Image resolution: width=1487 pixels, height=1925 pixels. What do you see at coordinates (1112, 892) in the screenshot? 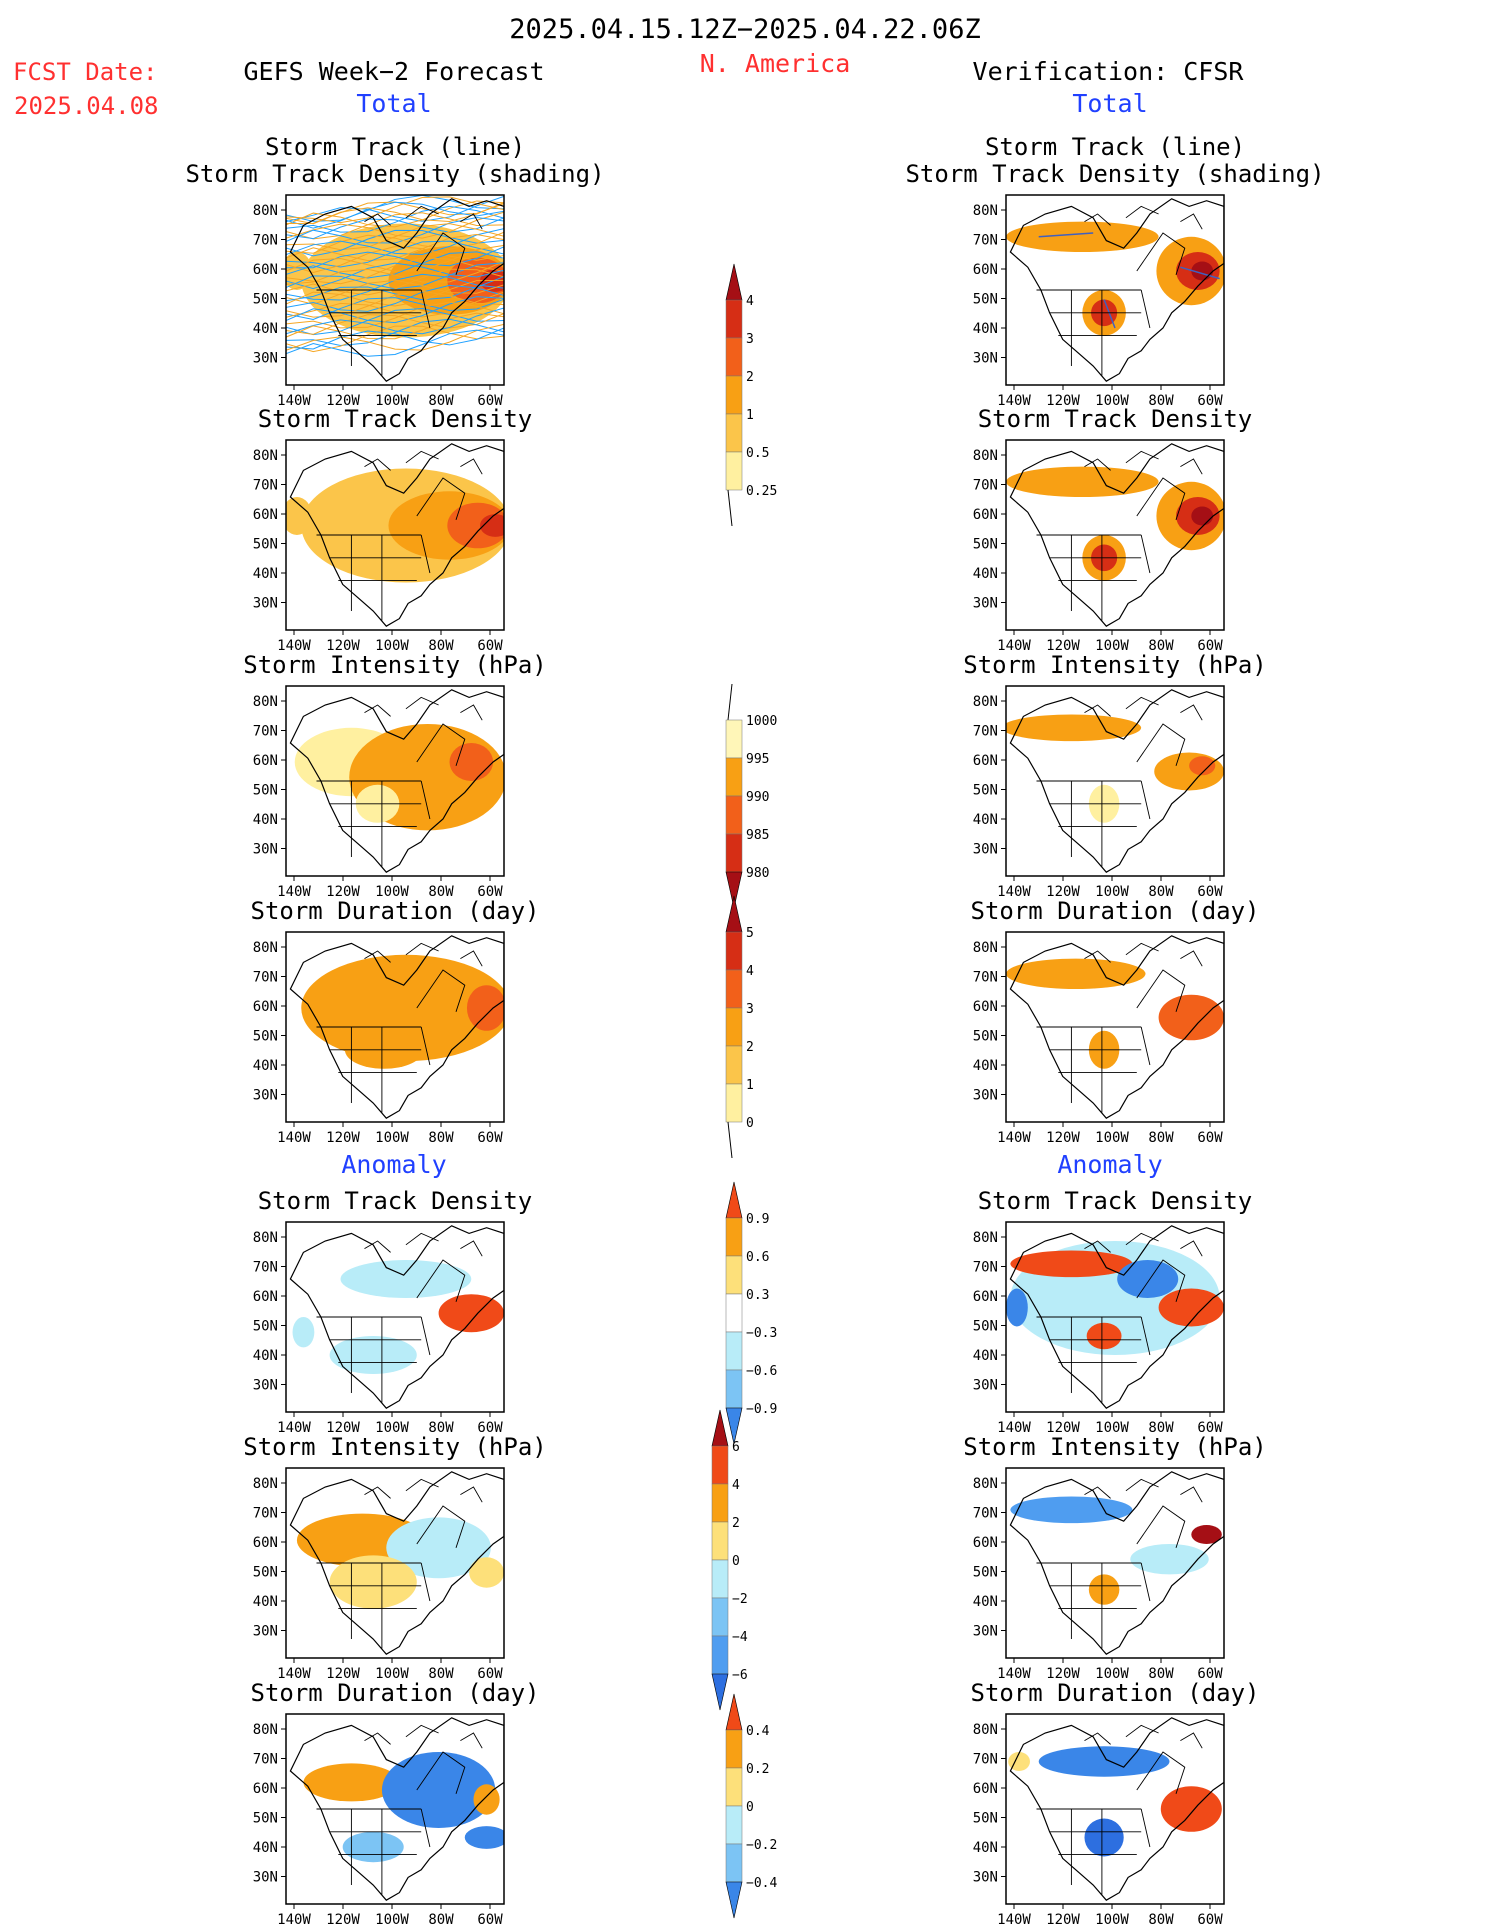
I see `lon-label: 100W` at bounding box center [1112, 892].